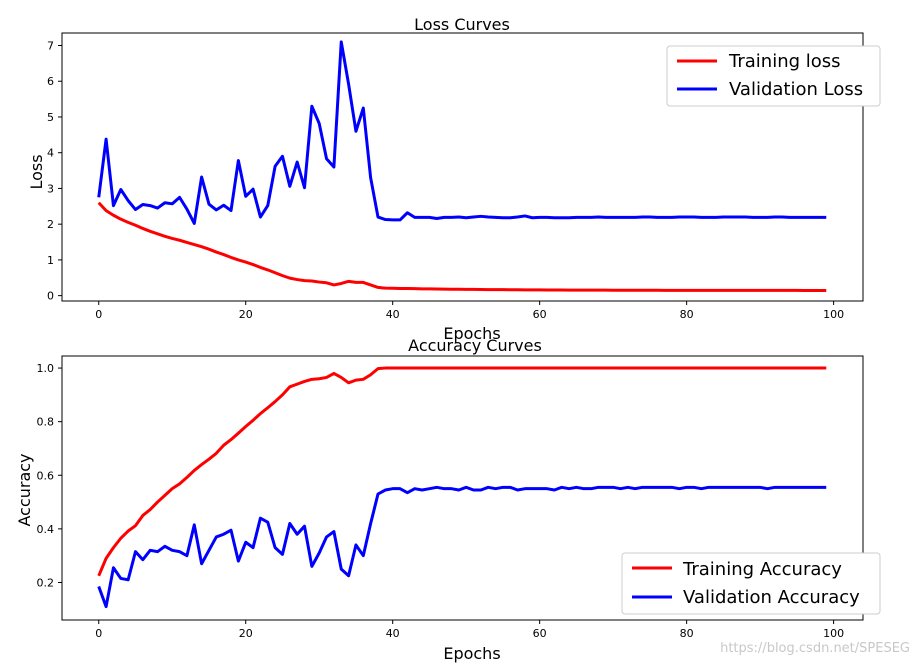  I want to click on loss-x-tick-label: 20, so click(246, 314).